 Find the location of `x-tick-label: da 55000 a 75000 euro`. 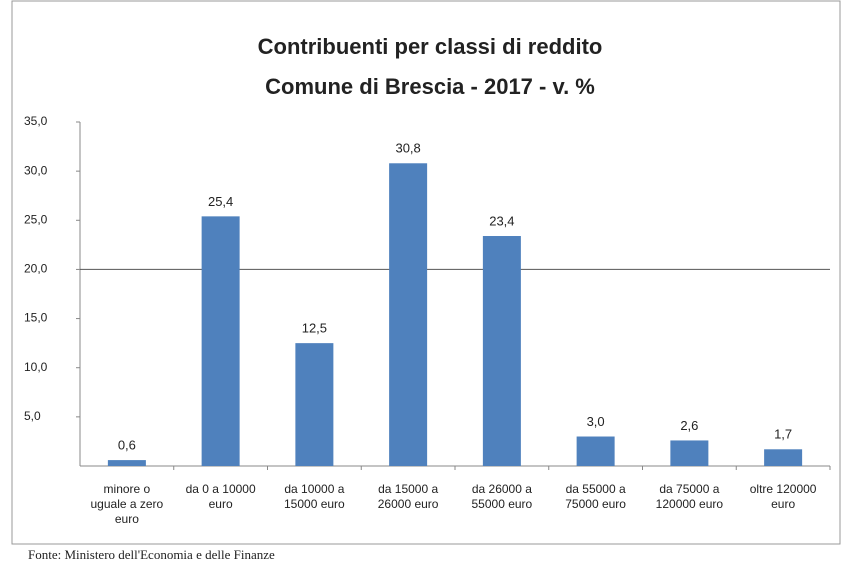

x-tick-label: da 55000 a 75000 euro is located at coordinates (595, 496).